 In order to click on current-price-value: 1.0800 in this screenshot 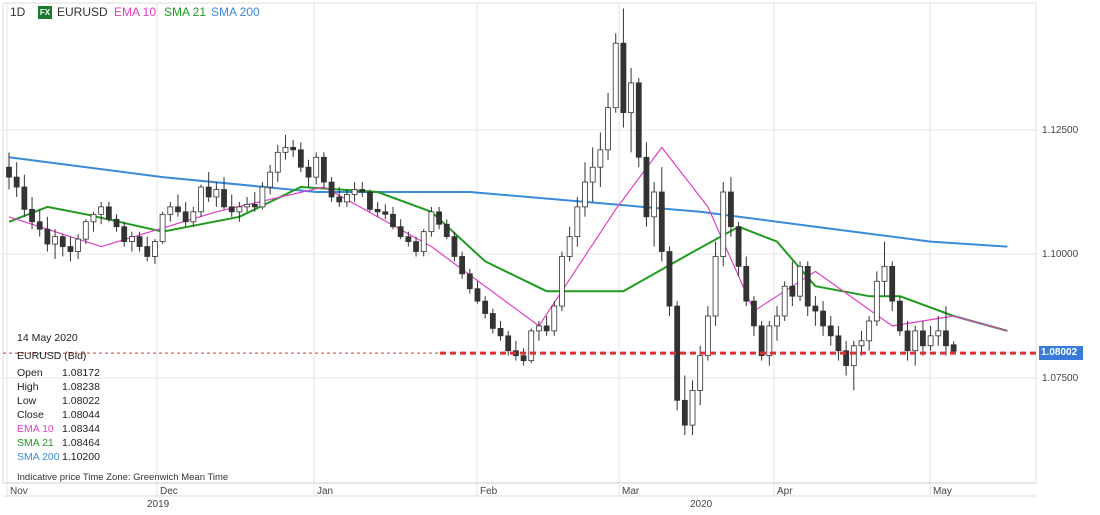, I will do `click(1056, 352)`.